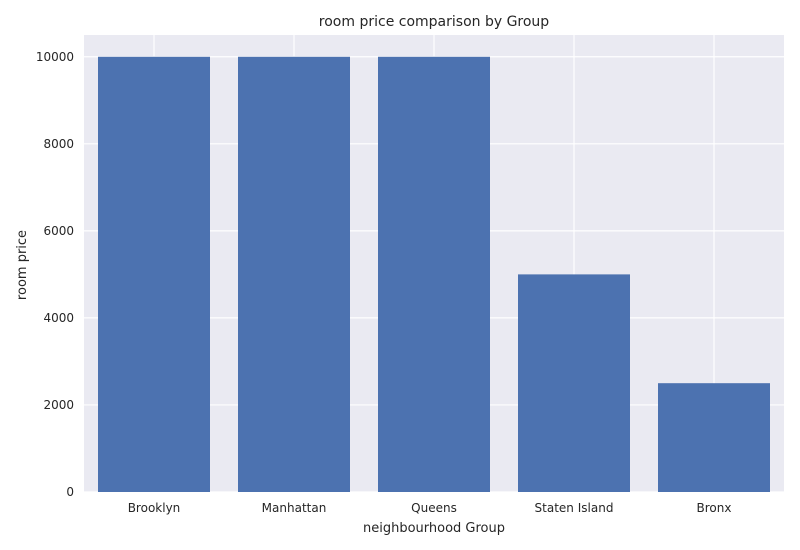  I want to click on x-tick-label: Brooklyn, so click(154, 508).